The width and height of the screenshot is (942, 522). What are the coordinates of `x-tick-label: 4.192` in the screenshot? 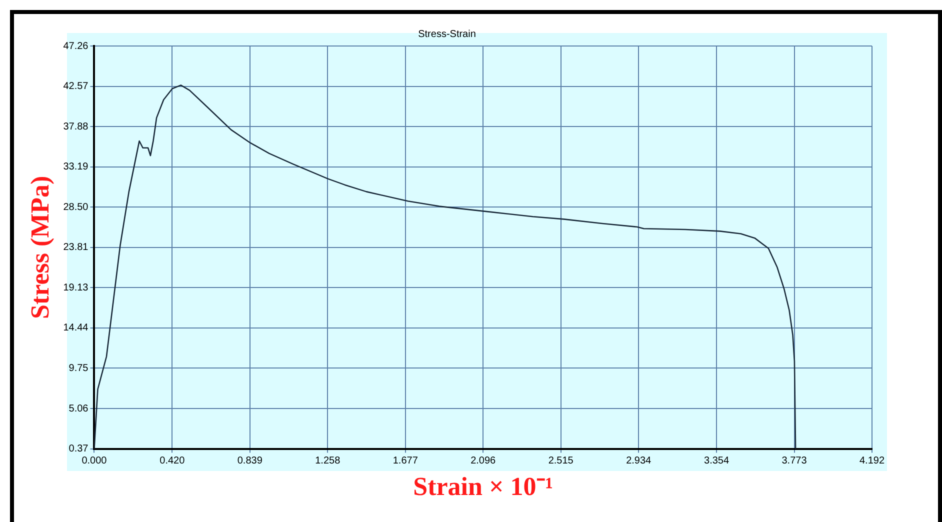 It's located at (872, 461).